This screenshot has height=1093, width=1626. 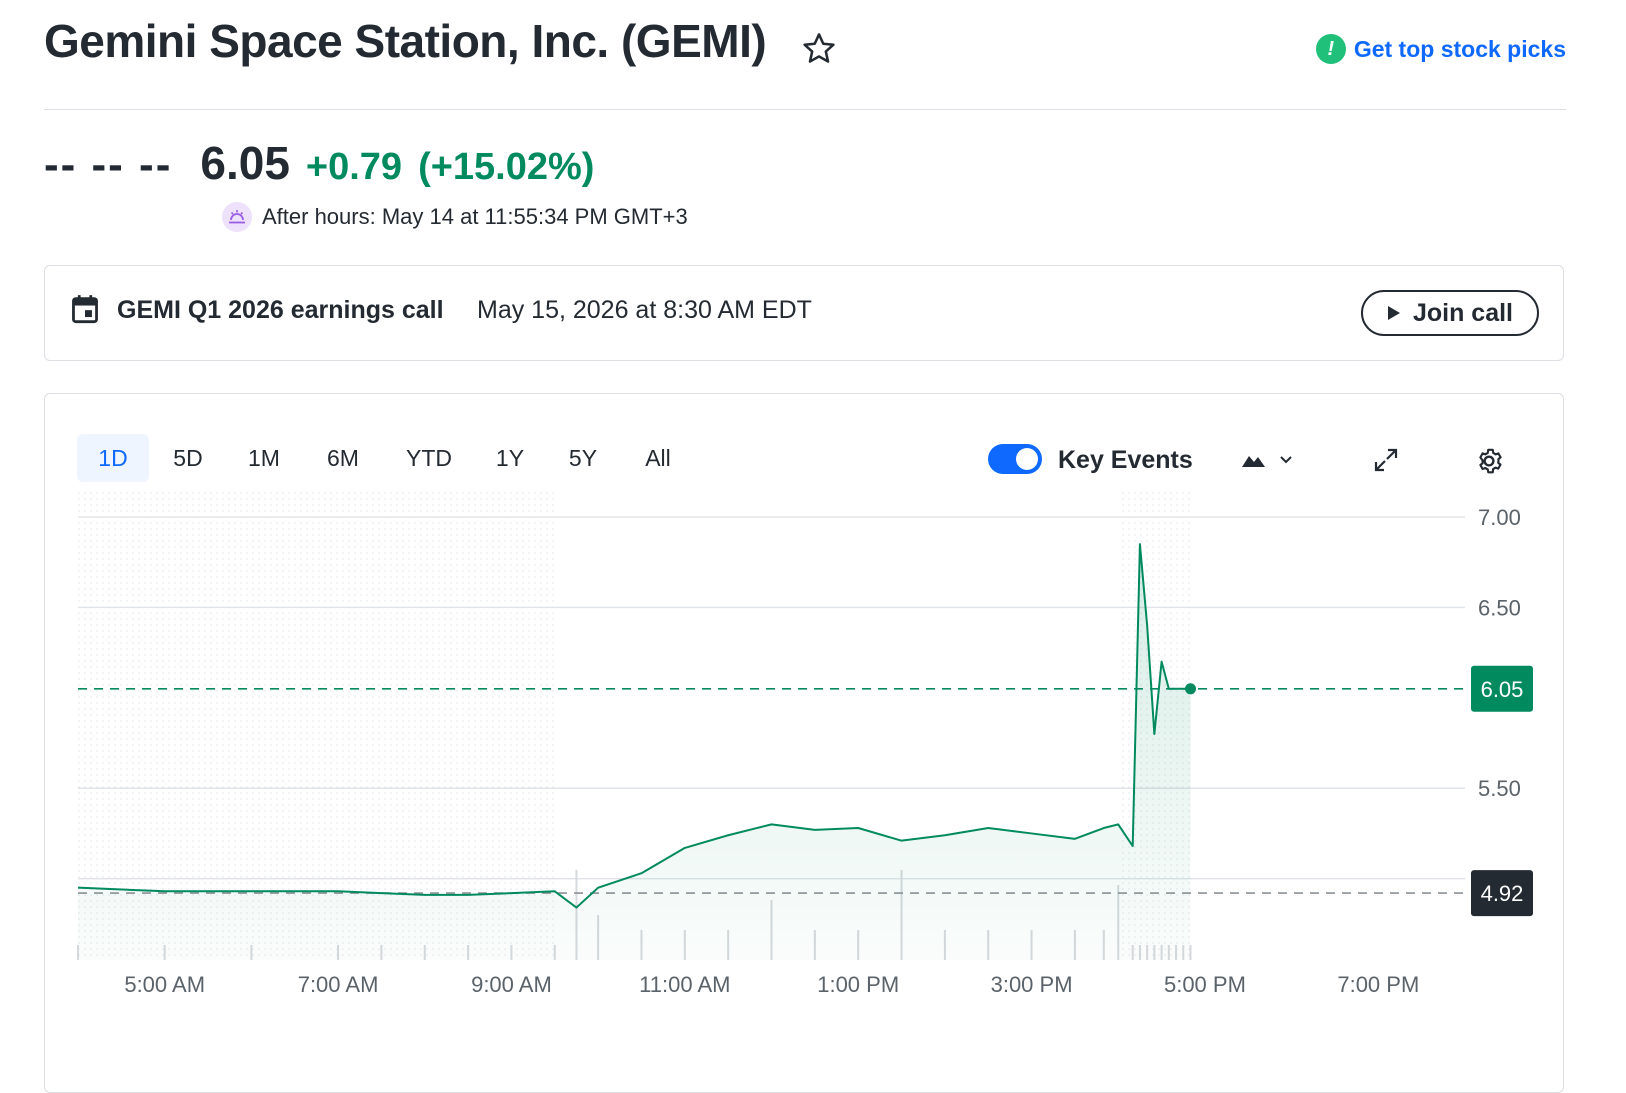 I want to click on key-events-toggle, so click(x=1015, y=459).